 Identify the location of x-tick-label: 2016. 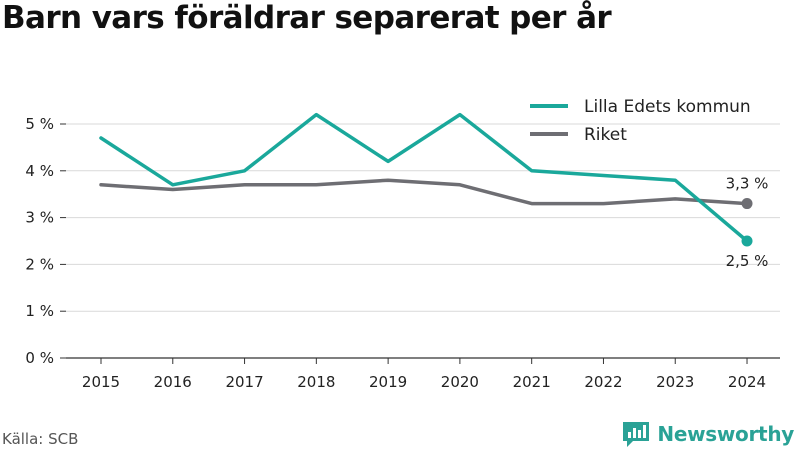
(173, 382).